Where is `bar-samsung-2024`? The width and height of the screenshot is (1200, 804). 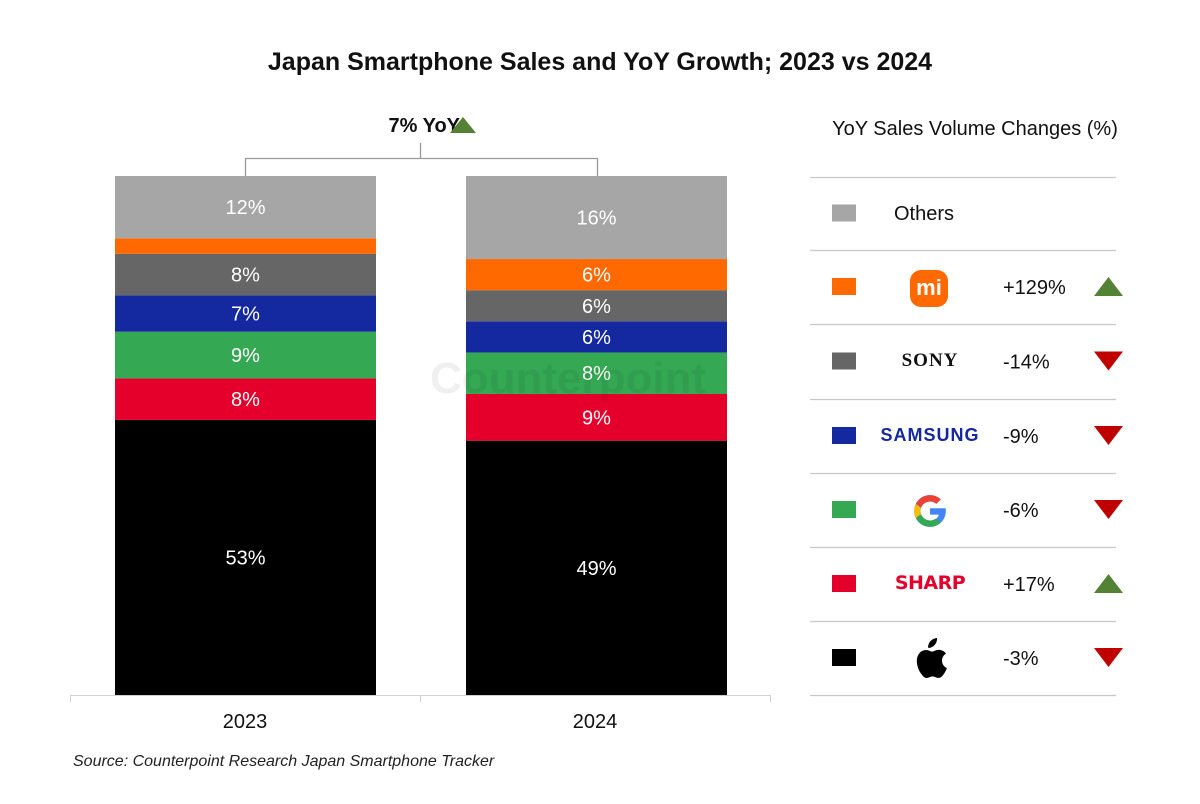 bar-samsung-2024 is located at coordinates (596, 337).